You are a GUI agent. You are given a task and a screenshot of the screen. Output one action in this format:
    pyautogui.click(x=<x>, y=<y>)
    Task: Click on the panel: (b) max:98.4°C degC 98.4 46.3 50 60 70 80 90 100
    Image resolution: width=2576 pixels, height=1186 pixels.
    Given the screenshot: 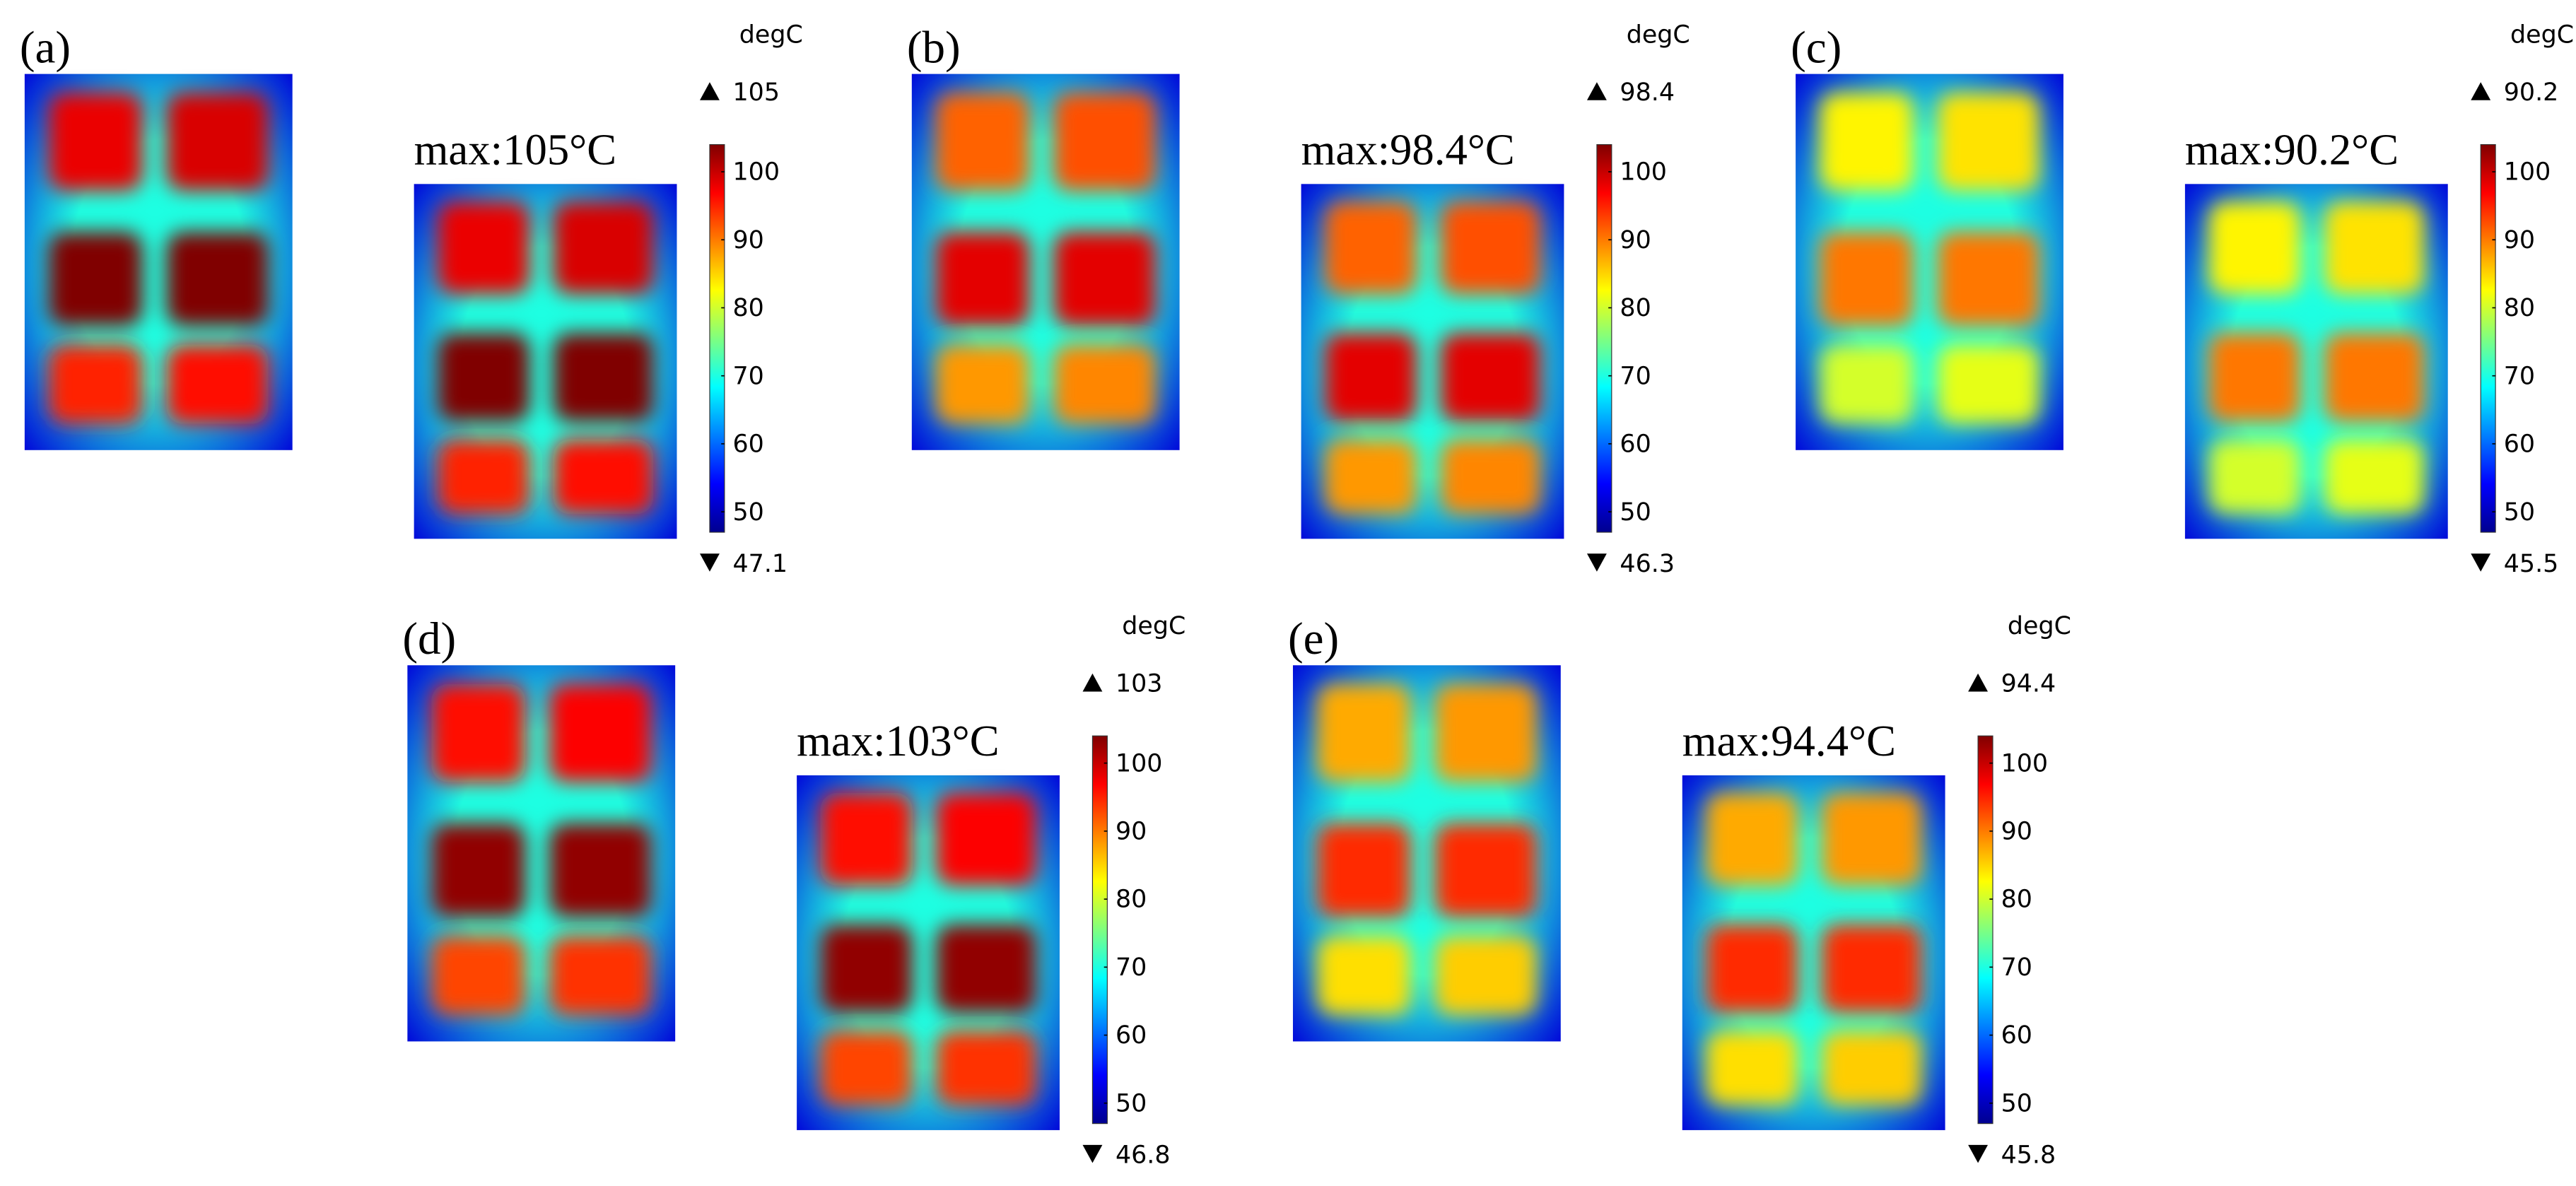 What is the action you would take?
    pyautogui.click(x=1298, y=298)
    